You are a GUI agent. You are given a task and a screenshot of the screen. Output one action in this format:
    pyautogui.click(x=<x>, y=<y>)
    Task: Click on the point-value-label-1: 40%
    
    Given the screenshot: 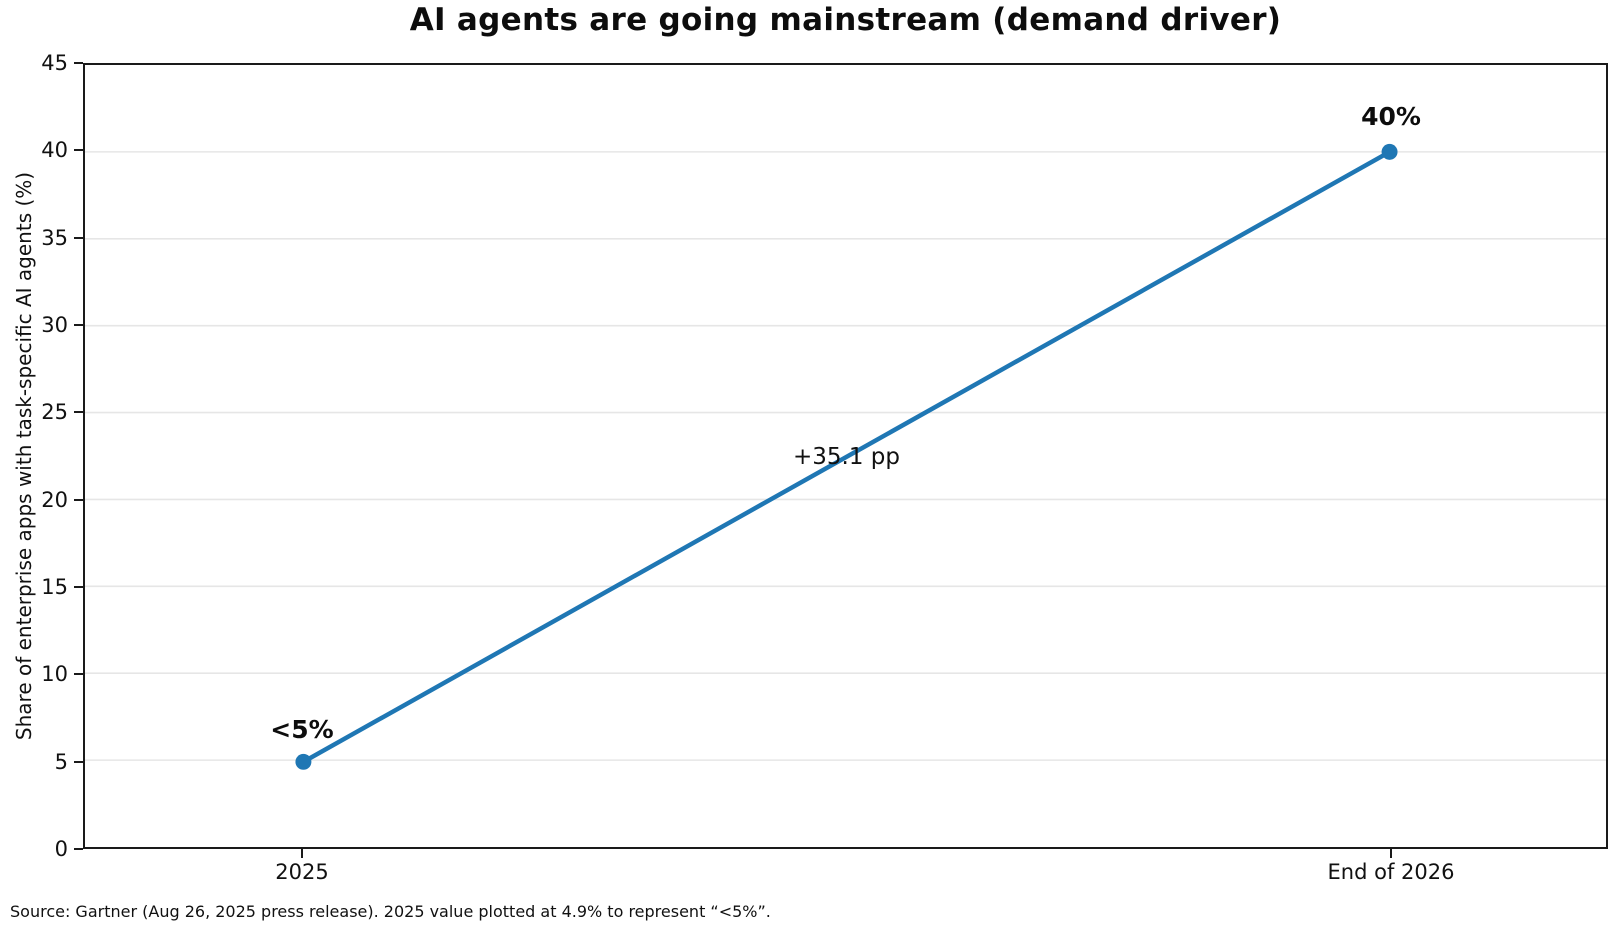 What is the action you would take?
    pyautogui.click(x=1391, y=117)
    